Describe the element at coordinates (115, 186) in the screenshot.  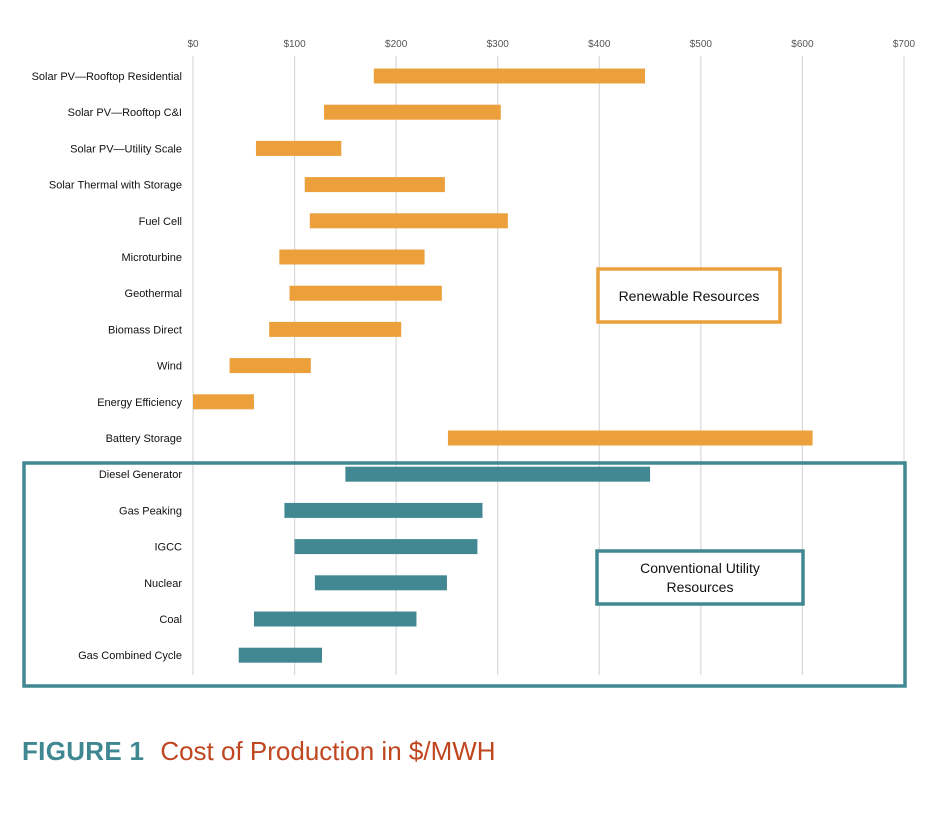
I see `category-label: Solar Thermal with Storage` at that location.